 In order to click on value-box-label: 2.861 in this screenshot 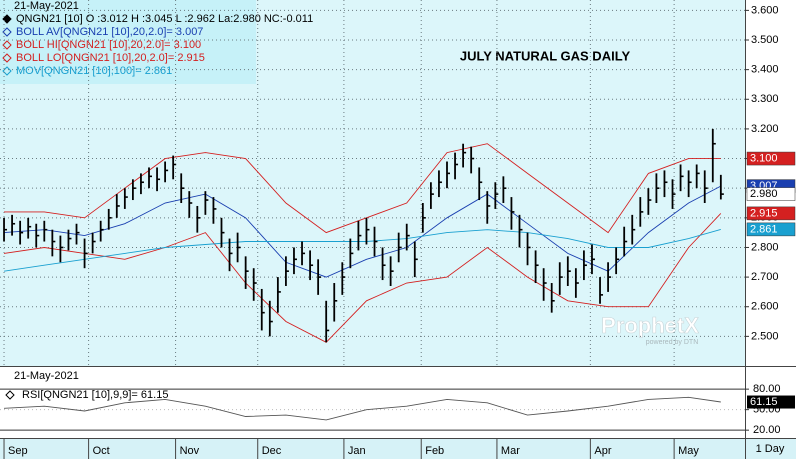, I will do `click(764, 229)`.